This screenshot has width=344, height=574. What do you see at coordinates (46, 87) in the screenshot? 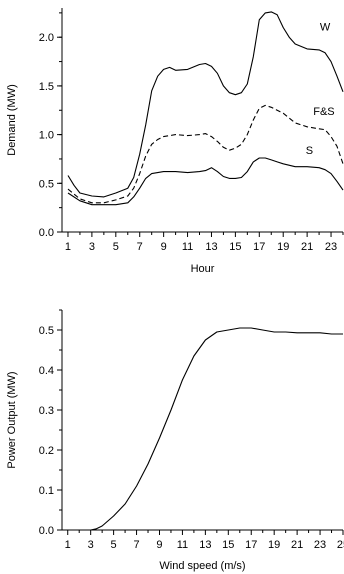
I see `y-tick-label: 1.5` at bounding box center [46, 87].